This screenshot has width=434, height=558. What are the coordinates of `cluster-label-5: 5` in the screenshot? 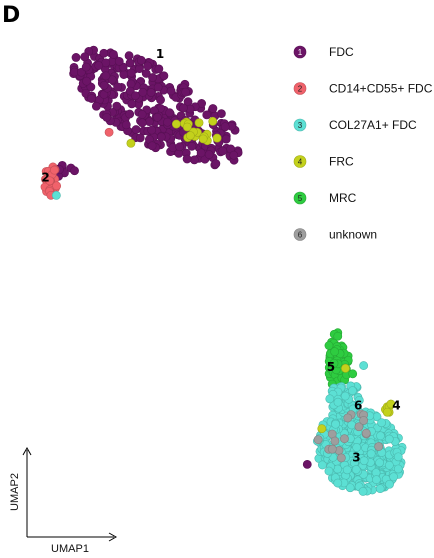 It's located at (331, 367).